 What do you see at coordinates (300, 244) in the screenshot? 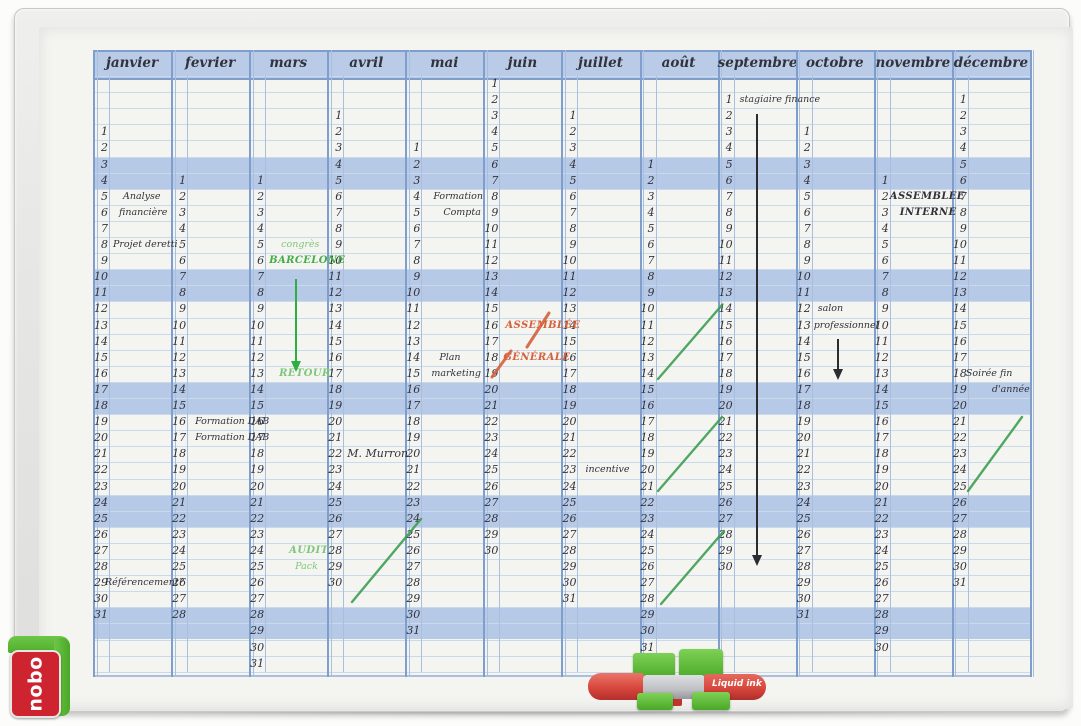
I see `annotation: congrès` at bounding box center [300, 244].